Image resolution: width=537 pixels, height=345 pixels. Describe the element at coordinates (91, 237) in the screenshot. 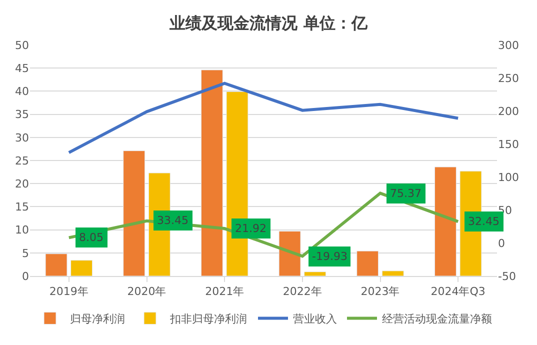

I see `data-label: 8.05` at that location.